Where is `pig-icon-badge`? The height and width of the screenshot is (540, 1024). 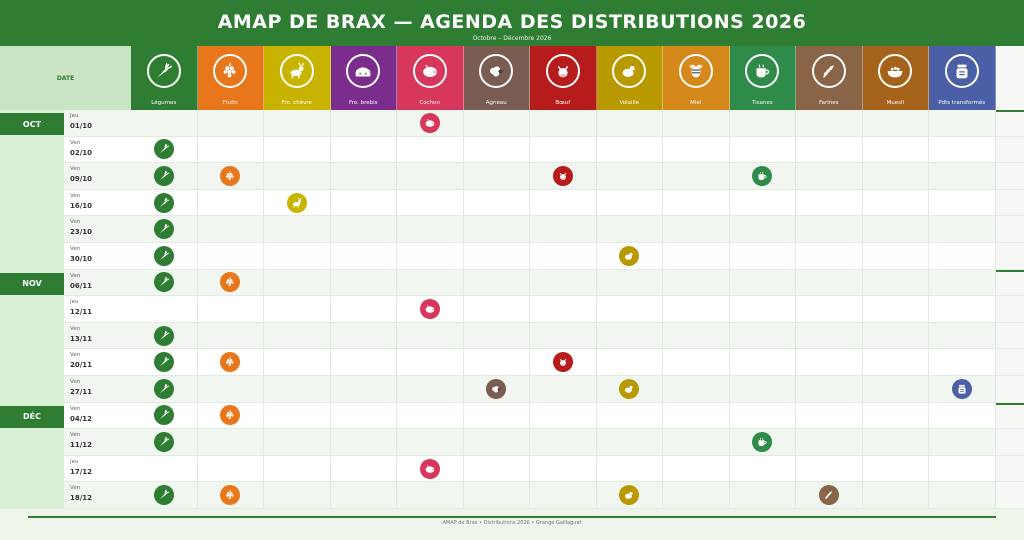 pig-icon-badge is located at coordinates (429, 71).